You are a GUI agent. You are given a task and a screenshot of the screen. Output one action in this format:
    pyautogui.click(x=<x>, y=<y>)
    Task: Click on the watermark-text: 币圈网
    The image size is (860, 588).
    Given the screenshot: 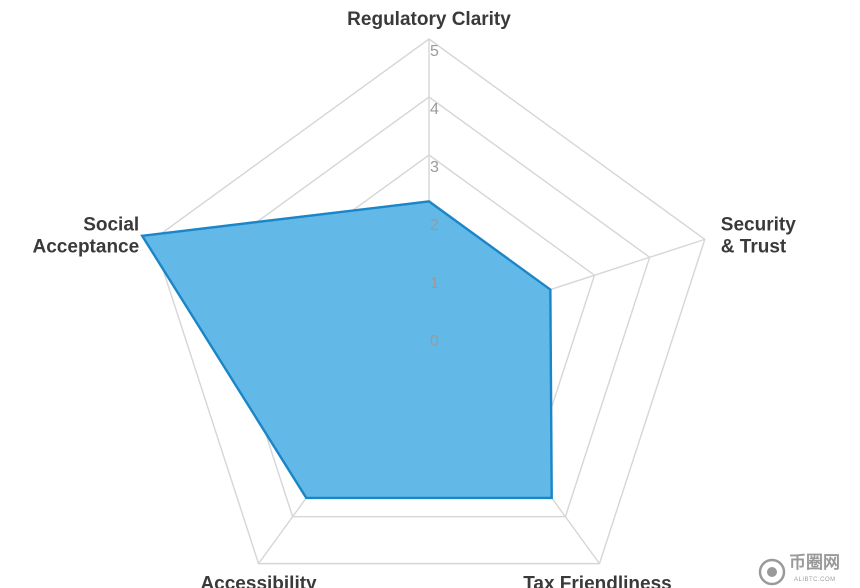 What is the action you would take?
    pyautogui.click(x=814, y=563)
    